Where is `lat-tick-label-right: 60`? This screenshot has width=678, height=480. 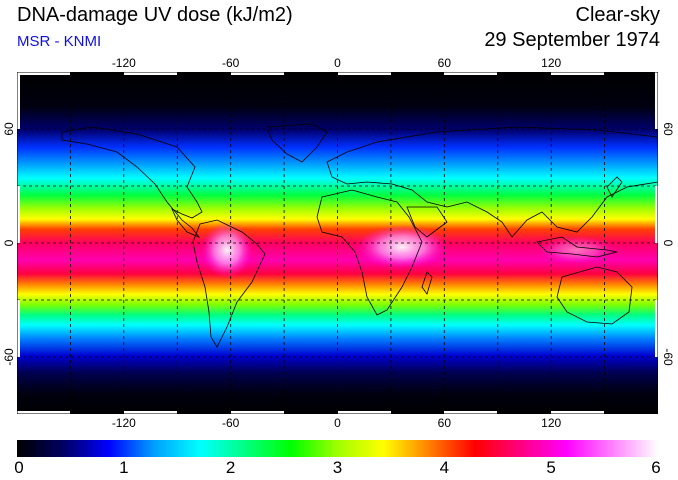
lat-tick-label-right: 60 is located at coordinates (668, 129).